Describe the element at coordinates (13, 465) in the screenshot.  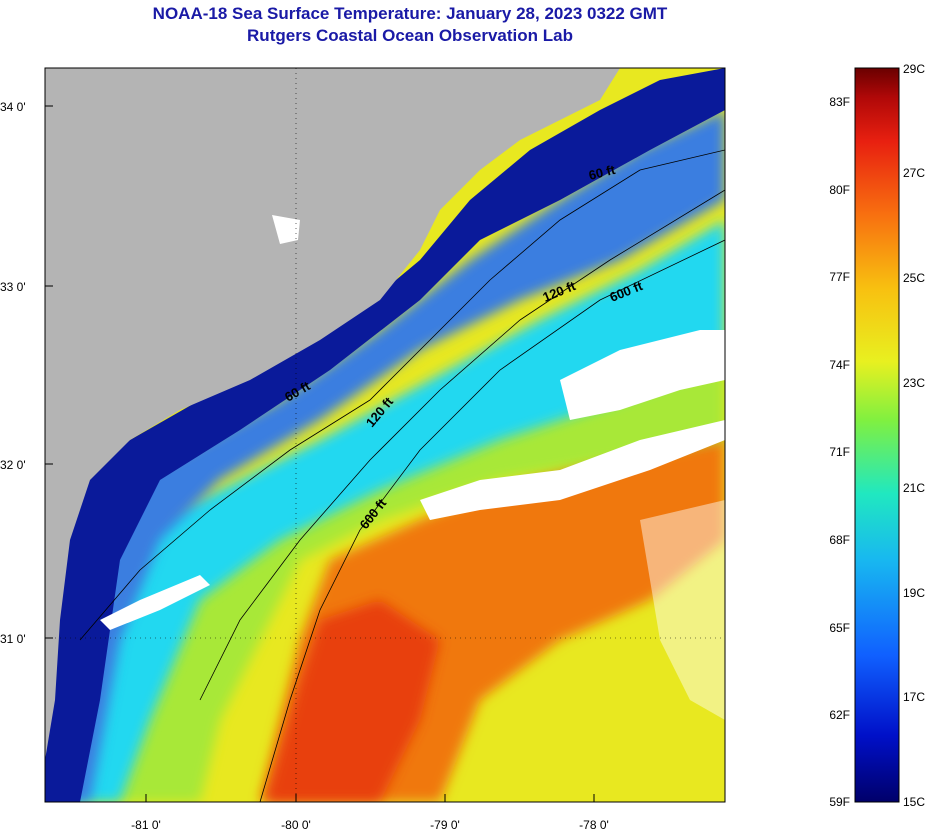
I see `lat-label: 32 0'` at that location.